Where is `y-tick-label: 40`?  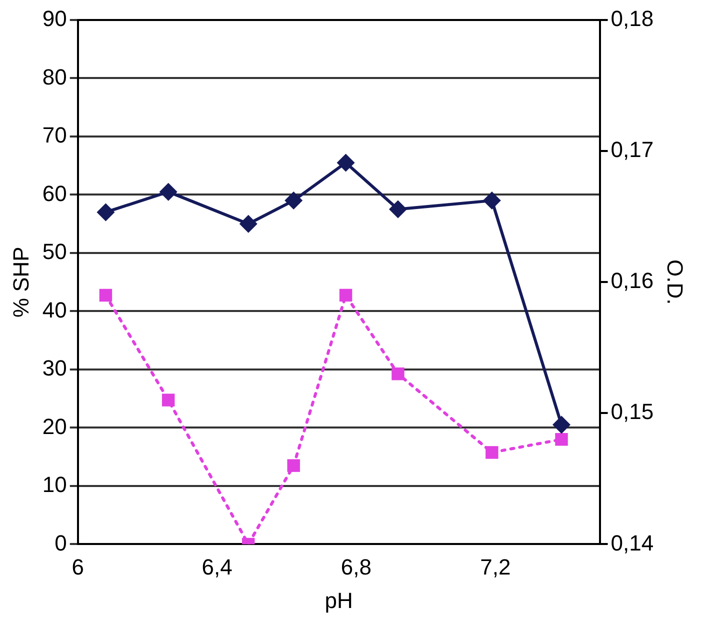 y-tick-label: 40 is located at coordinates (54, 309).